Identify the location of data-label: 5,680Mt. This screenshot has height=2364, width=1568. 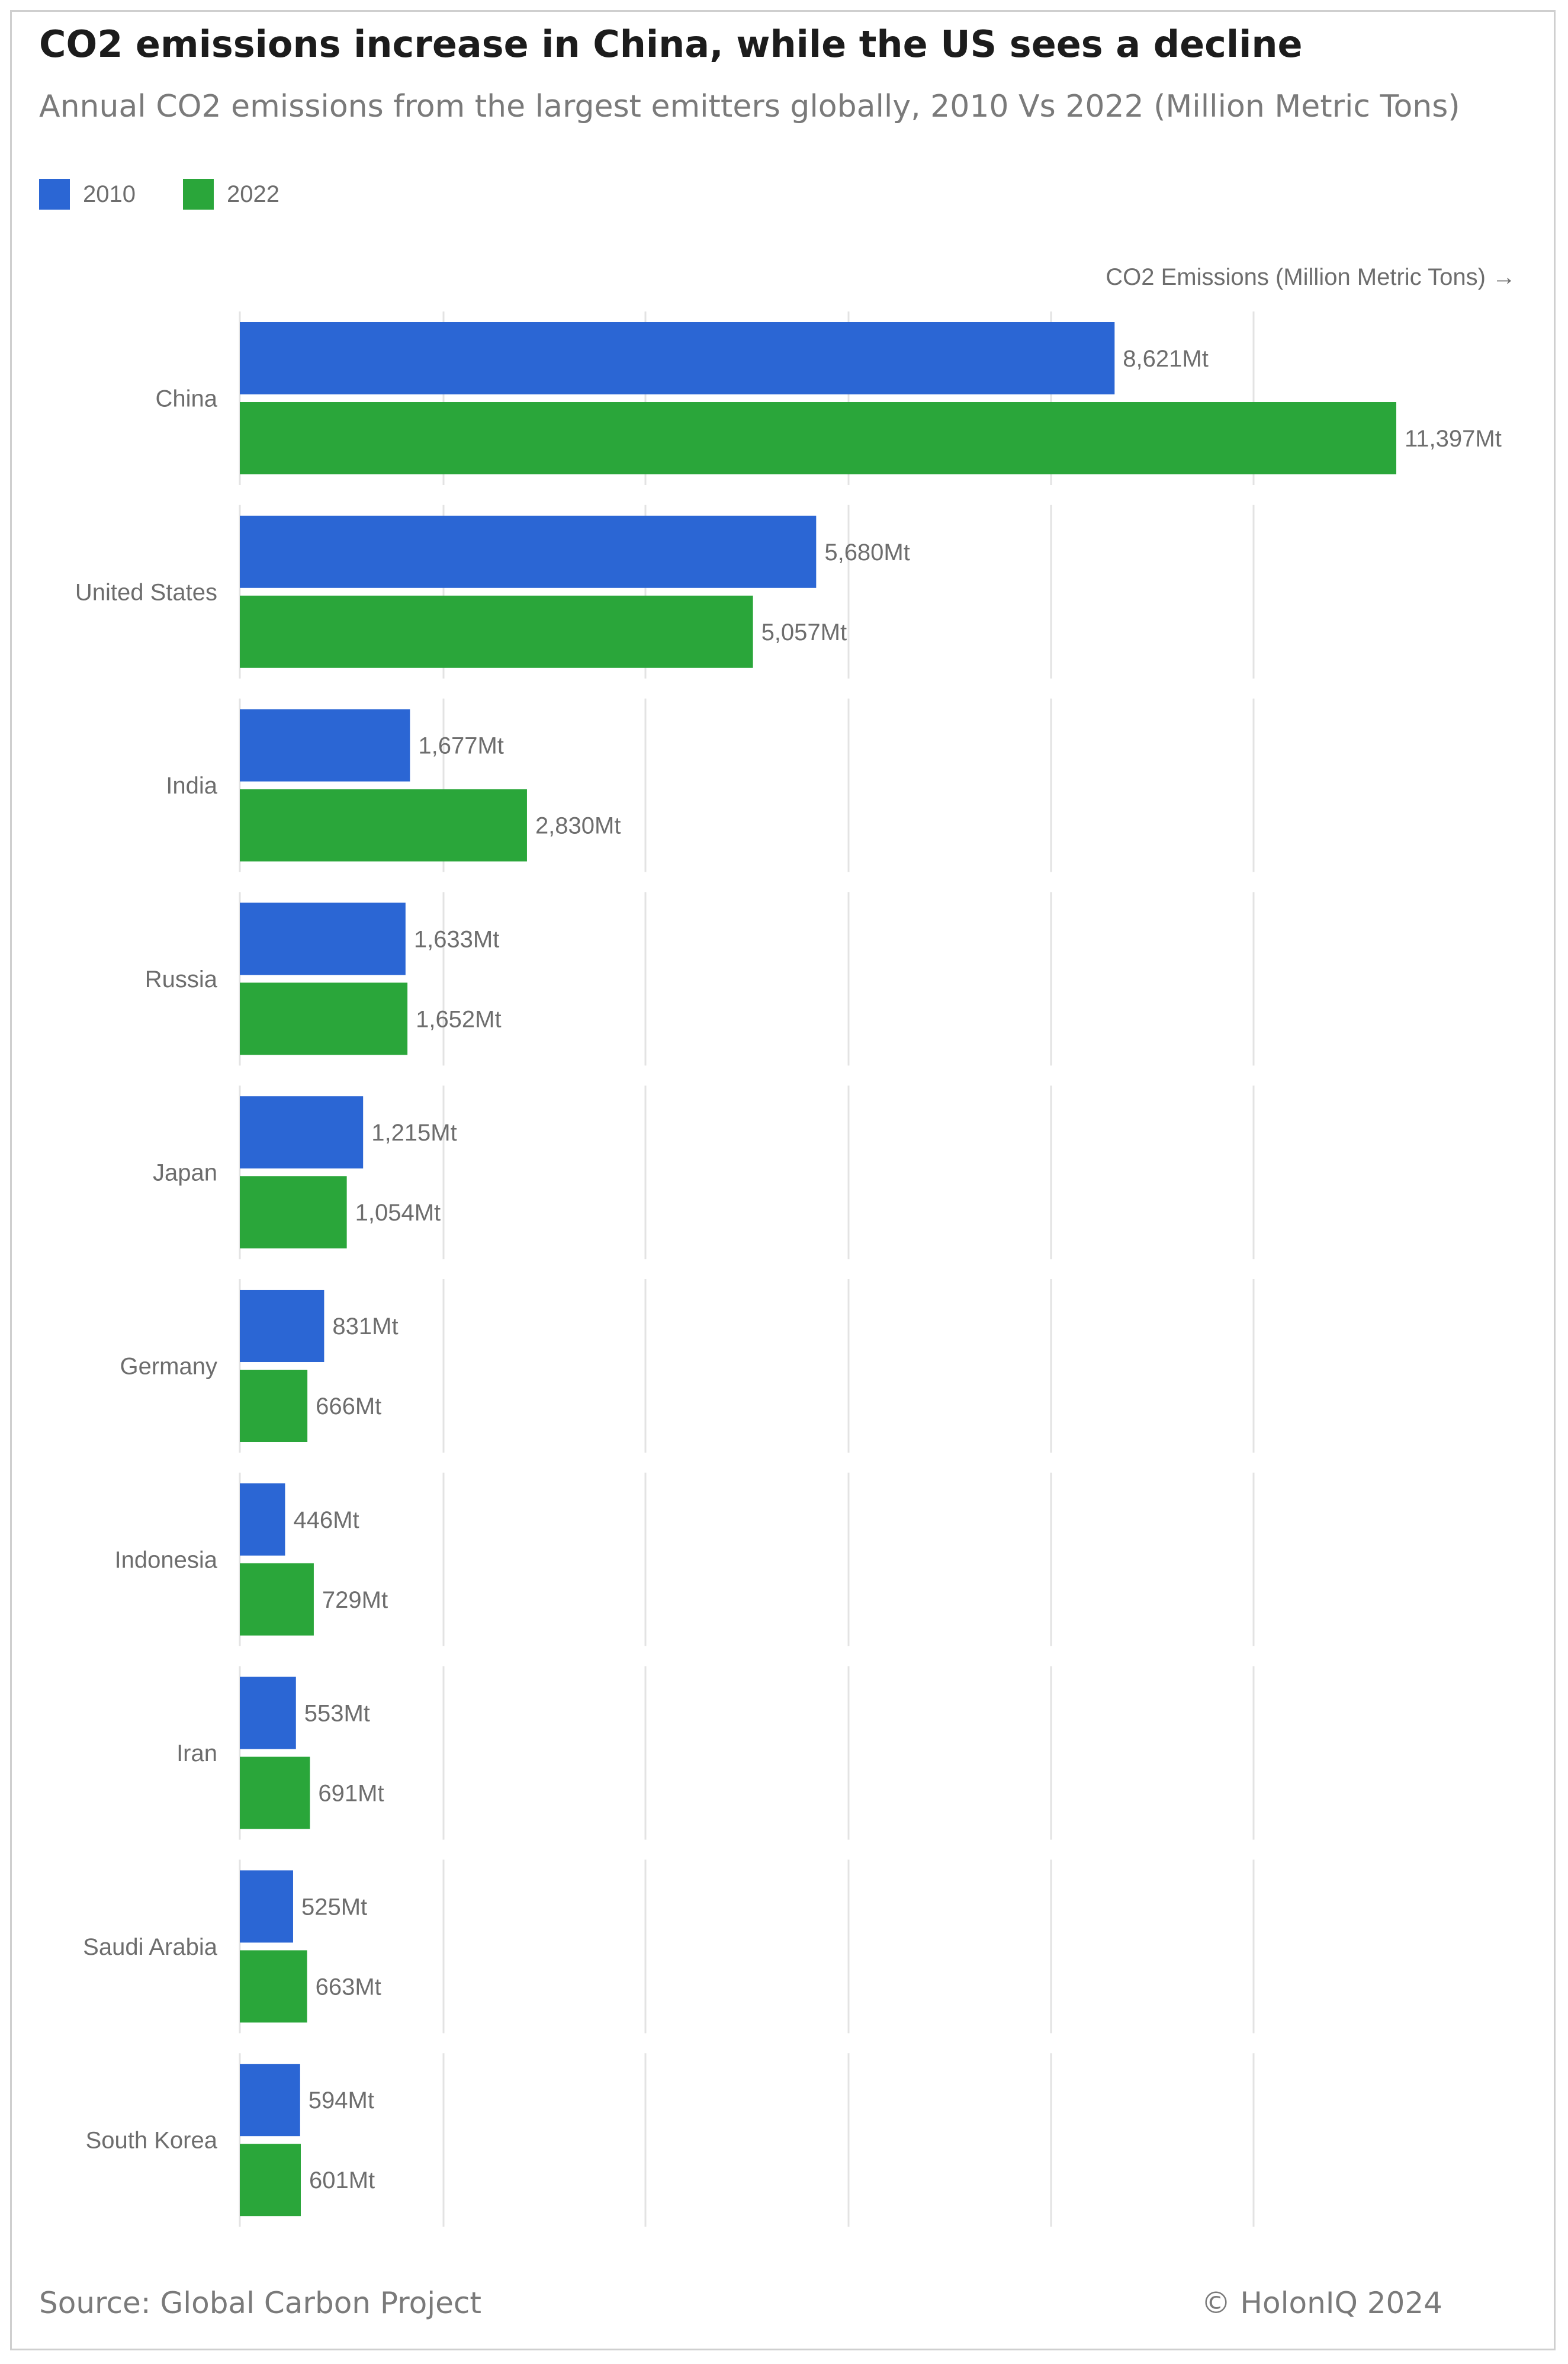
(867, 552).